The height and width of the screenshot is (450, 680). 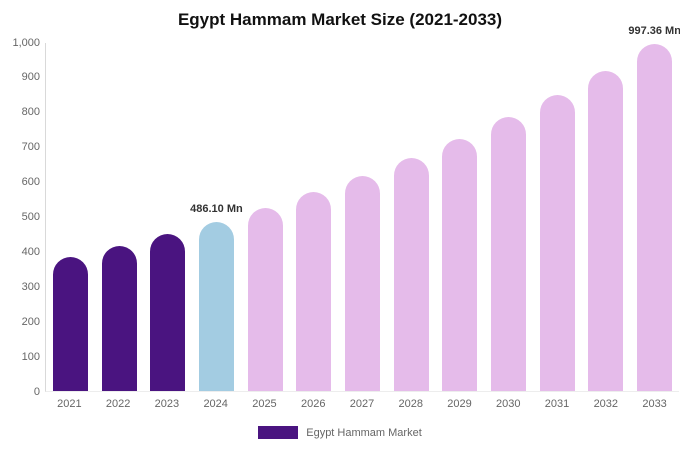 What do you see at coordinates (654, 30) in the screenshot?
I see `data-label-2033: 997.36 Mn` at bounding box center [654, 30].